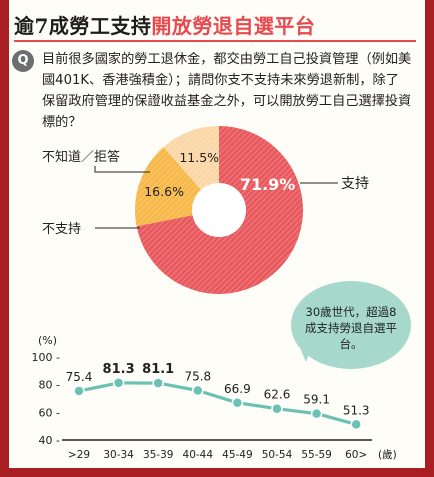  What do you see at coordinates (219, 210) in the screenshot?
I see `donut-hole` at bounding box center [219, 210].